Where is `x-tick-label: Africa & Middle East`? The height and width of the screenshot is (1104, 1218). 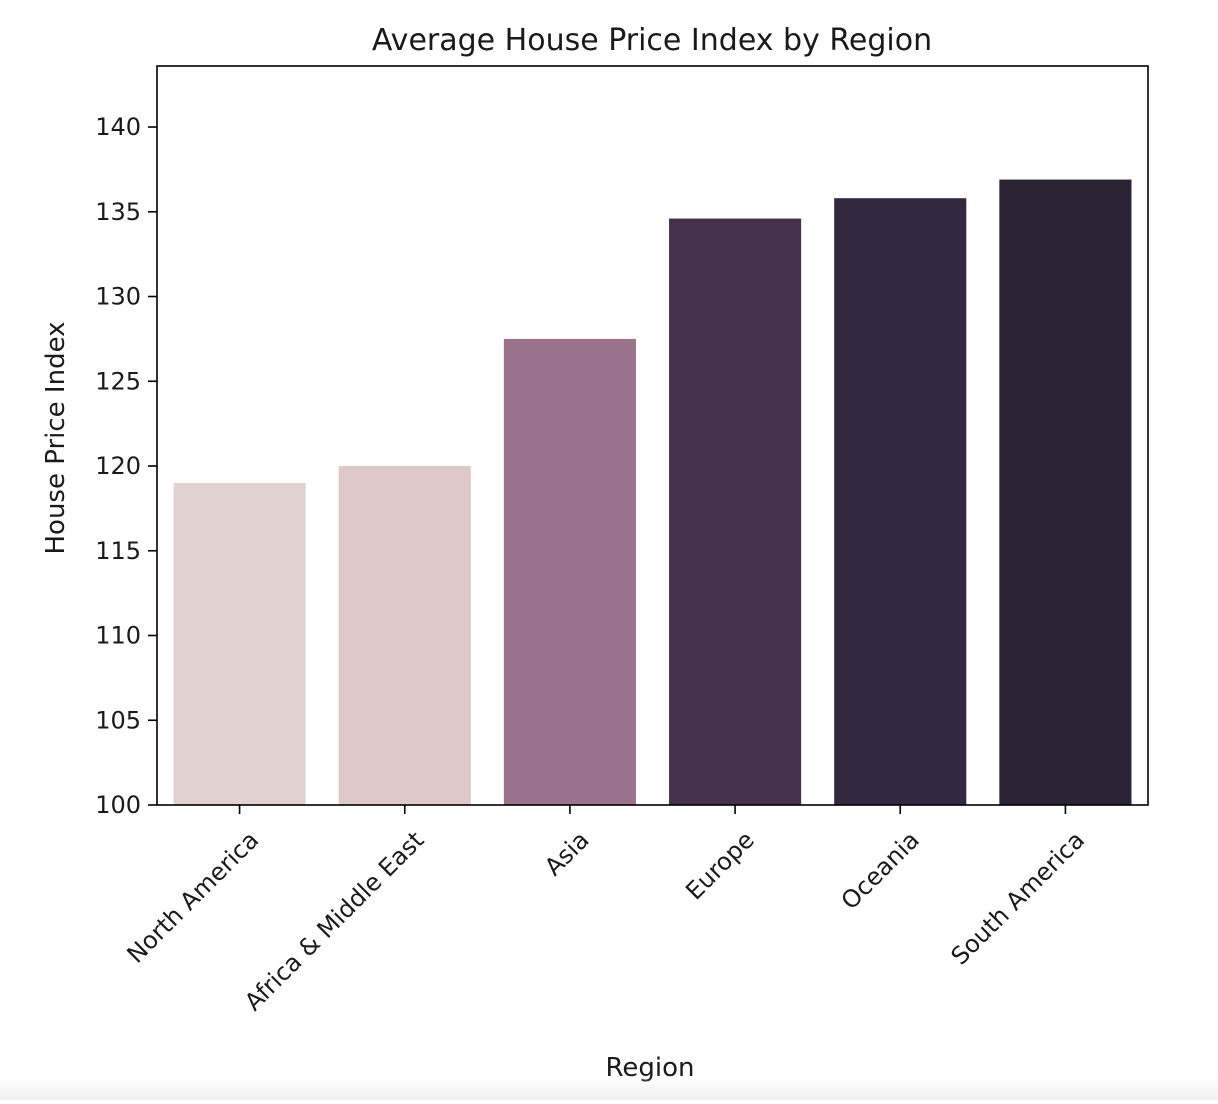 x-tick-label: Africa & Middle East is located at coordinates (334, 921).